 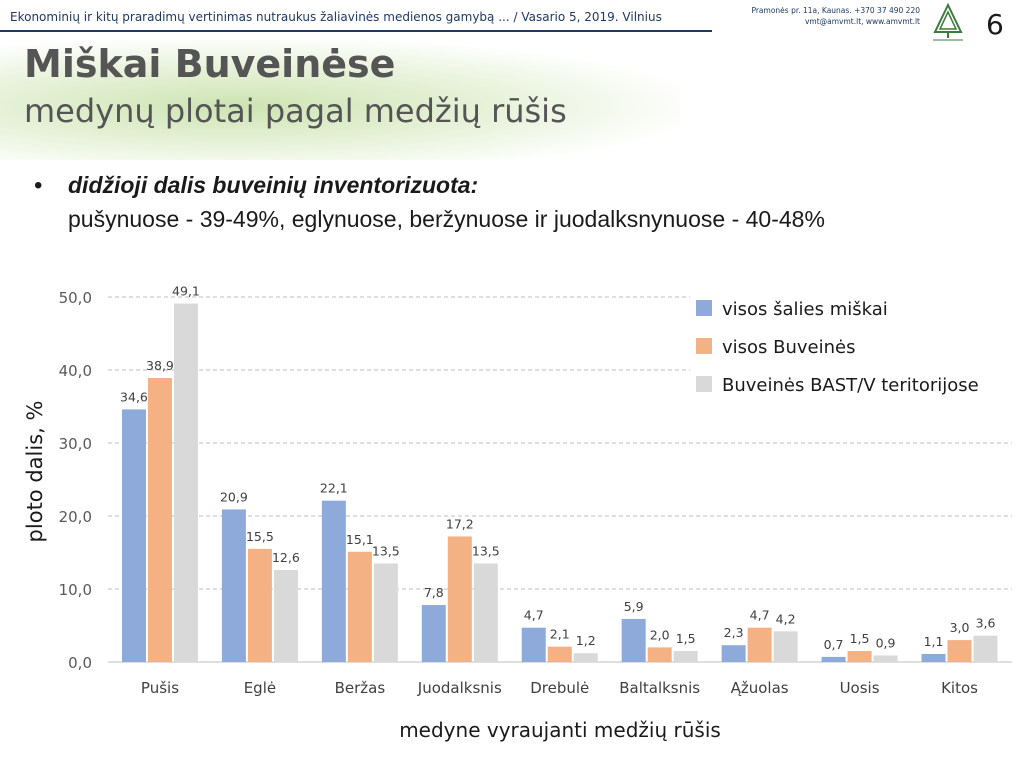 What do you see at coordinates (789, 347) in the screenshot?
I see `legend-entry: visos Buveinės` at bounding box center [789, 347].